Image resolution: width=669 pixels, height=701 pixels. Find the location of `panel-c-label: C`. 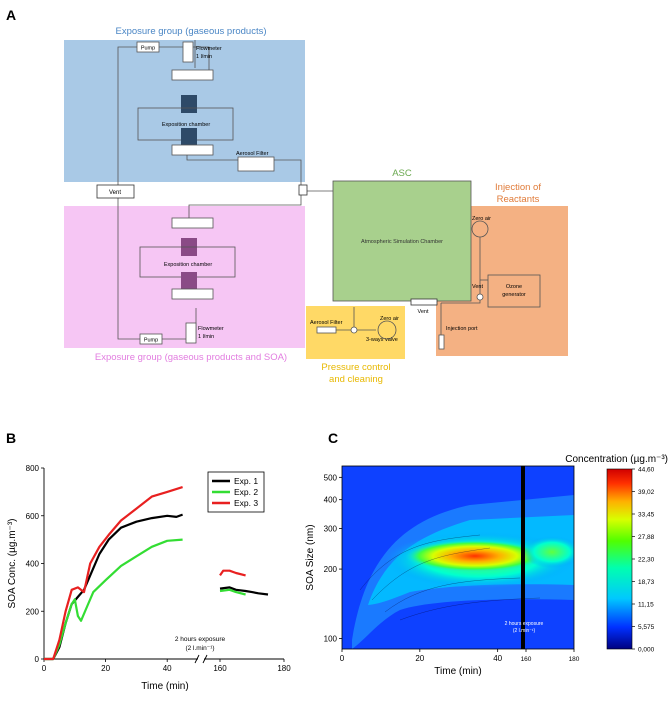

panel-c-label: C is located at coordinates (333, 438).